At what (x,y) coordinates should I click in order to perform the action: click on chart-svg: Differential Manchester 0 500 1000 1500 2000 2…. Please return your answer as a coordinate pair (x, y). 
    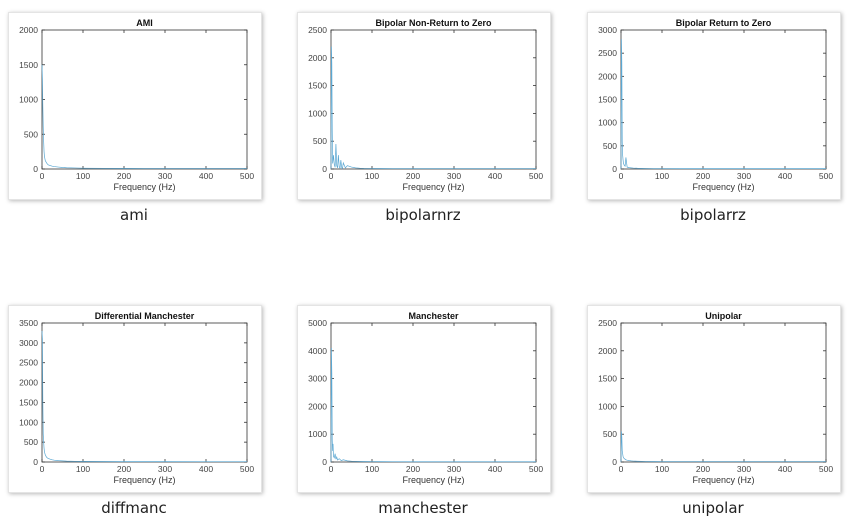
    Looking at the image, I should click on (136, 398).